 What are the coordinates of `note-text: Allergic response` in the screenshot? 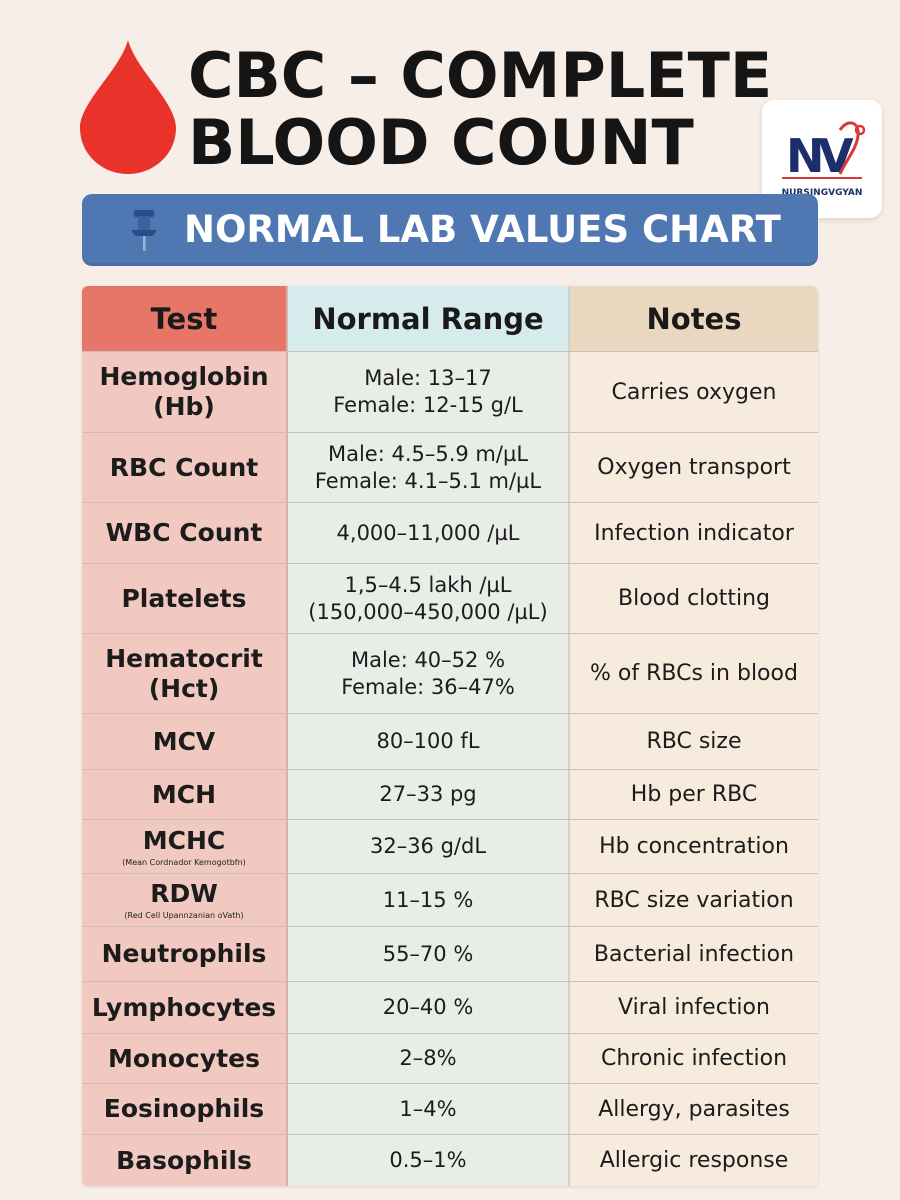 It's located at (694, 1160).